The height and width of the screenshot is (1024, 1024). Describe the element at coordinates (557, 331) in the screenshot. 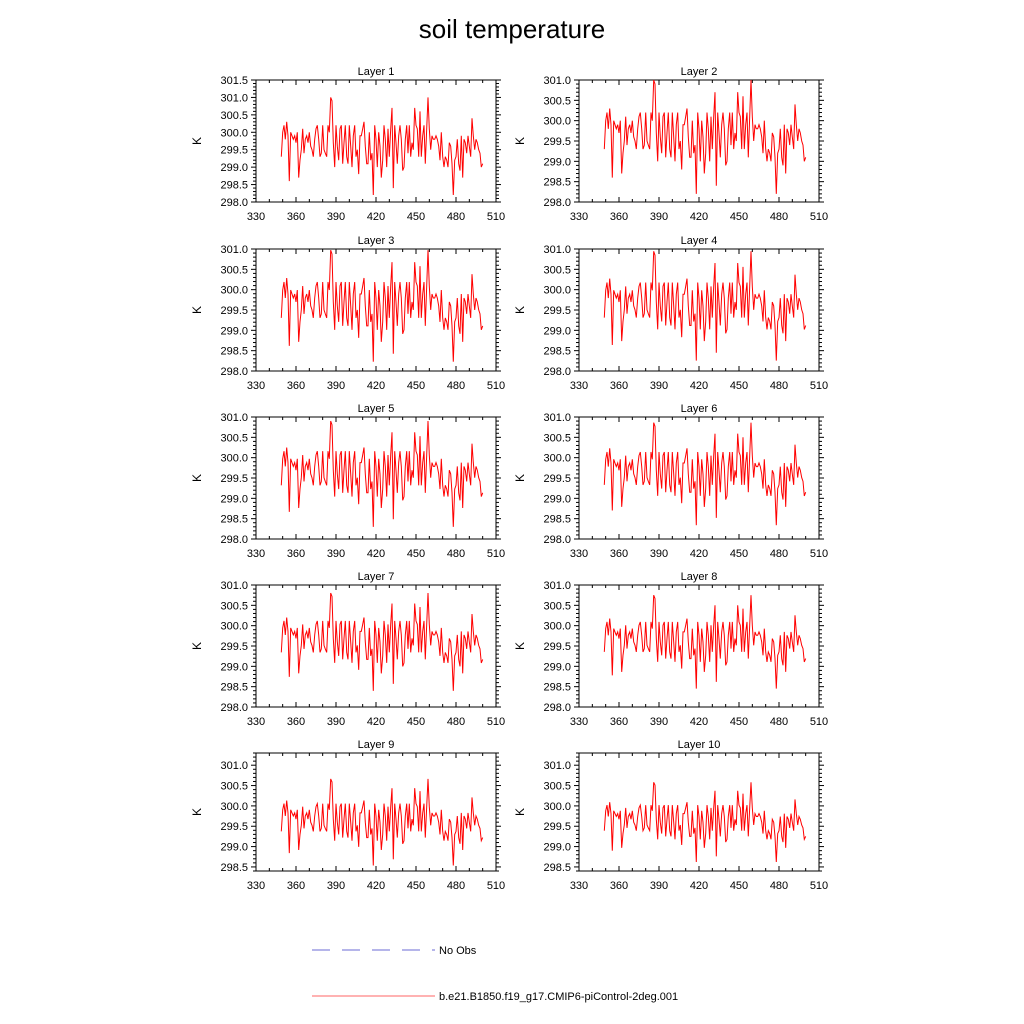

I see `panel-4-ytick-label: 299.0` at that location.